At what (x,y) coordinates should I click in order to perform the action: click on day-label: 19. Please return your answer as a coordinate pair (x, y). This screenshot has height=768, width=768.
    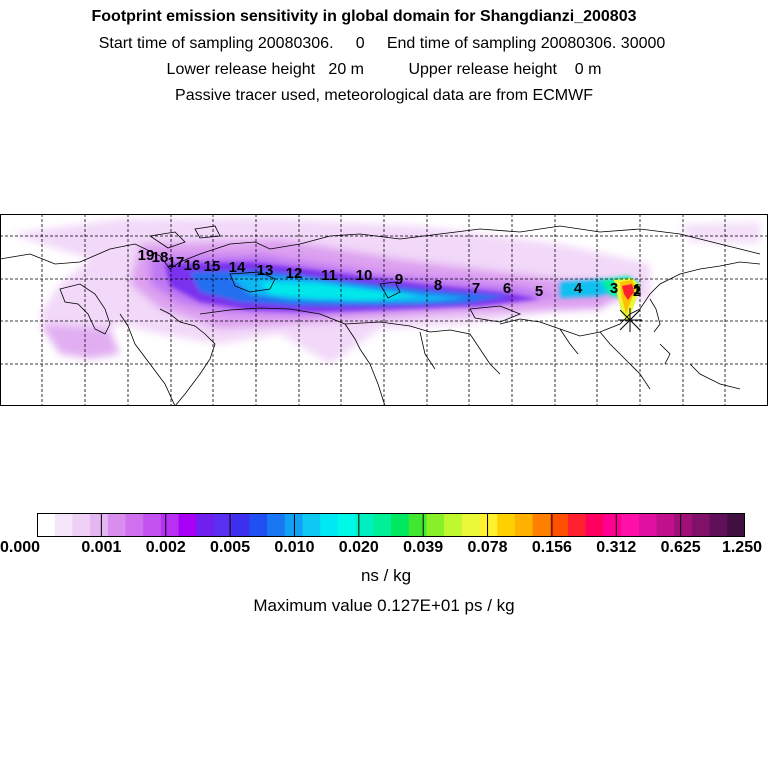
    Looking at the image, I should click on (146, 255).